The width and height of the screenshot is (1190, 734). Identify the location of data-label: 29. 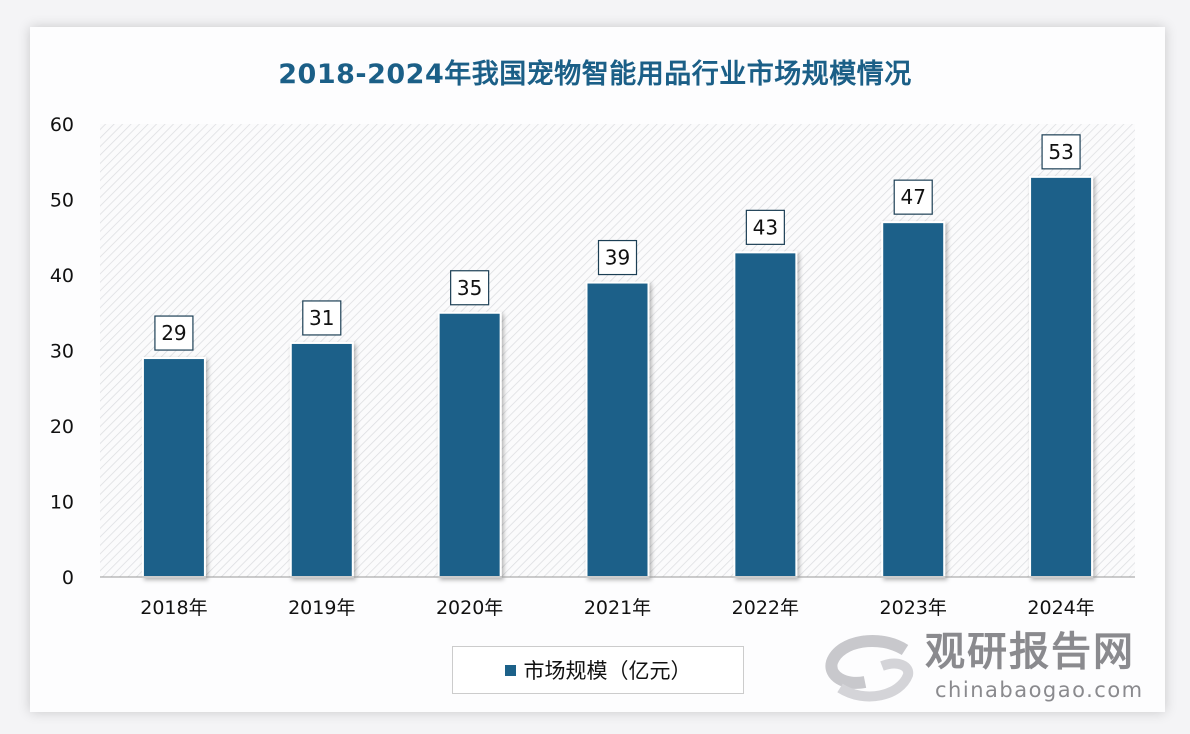
(173, 333).